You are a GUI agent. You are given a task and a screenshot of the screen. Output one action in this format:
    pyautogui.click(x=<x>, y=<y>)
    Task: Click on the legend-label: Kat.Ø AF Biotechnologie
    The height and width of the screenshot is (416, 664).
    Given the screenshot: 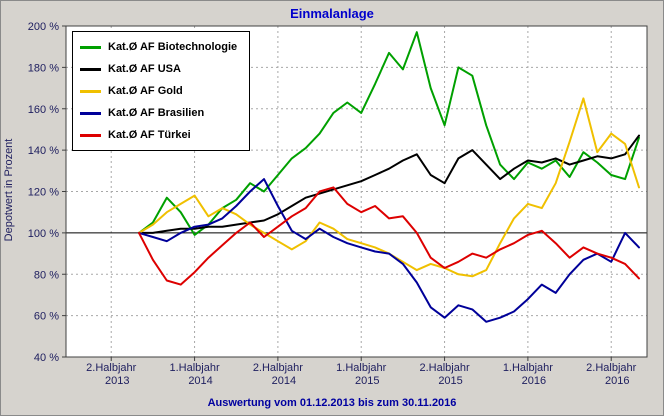 What is the action you would take?
    pyautogui.click(x=173, y=47)
    